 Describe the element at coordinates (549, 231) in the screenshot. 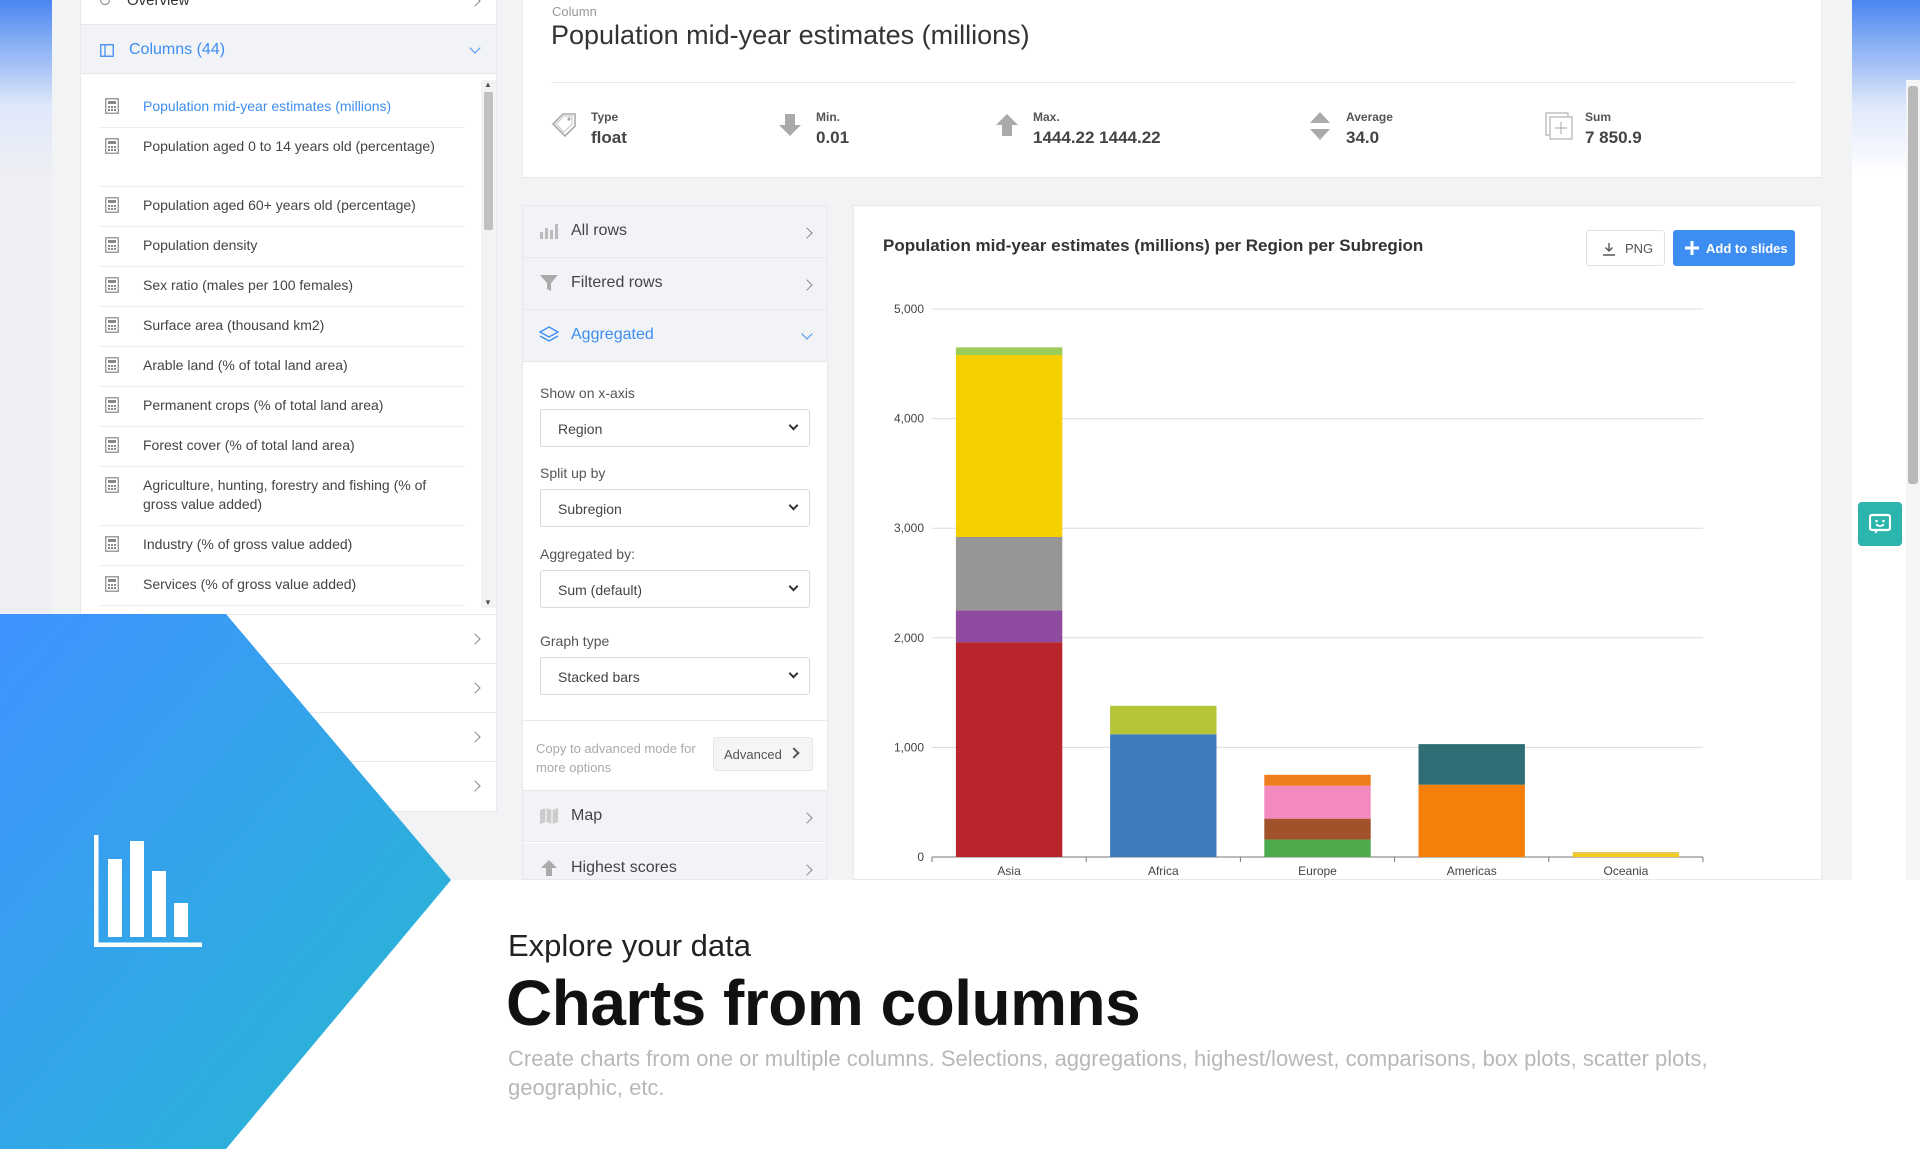

I see `bar-chart-icon` at that location.